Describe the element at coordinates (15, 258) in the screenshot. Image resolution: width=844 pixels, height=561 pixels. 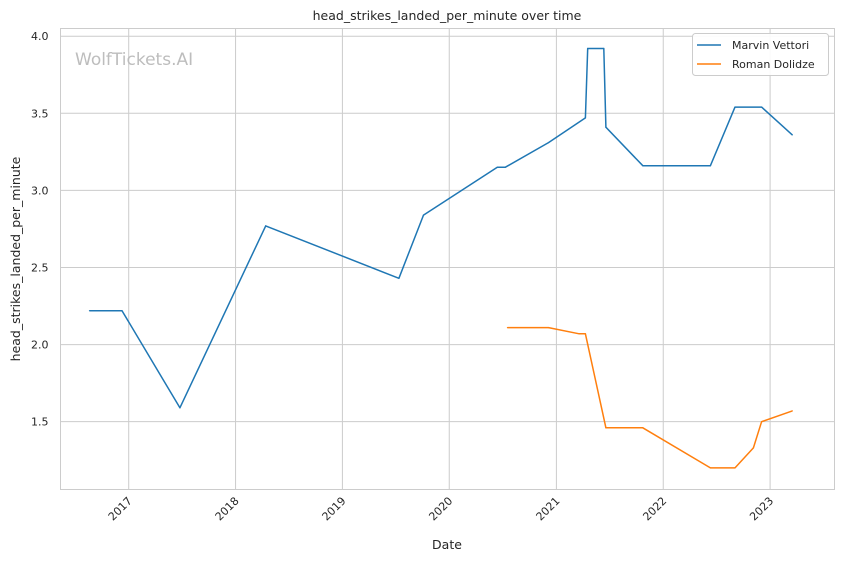
I see `y-axis-label: head_strikes_landed_per_minute` at that location.